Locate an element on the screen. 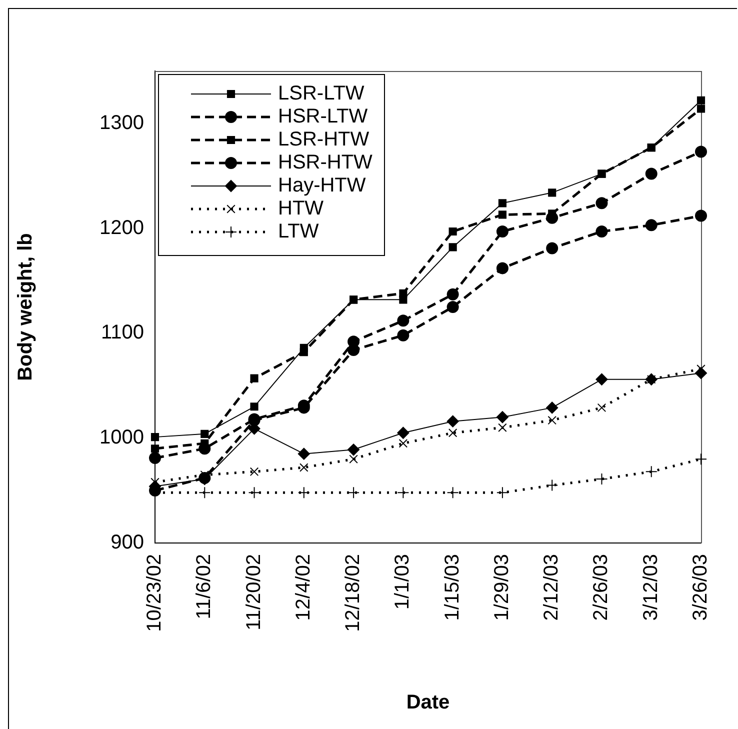 Image resolution: width=738 pixels, height=729 pixels. legend-label: LSR-LTW is located at coordinates (321, 93).